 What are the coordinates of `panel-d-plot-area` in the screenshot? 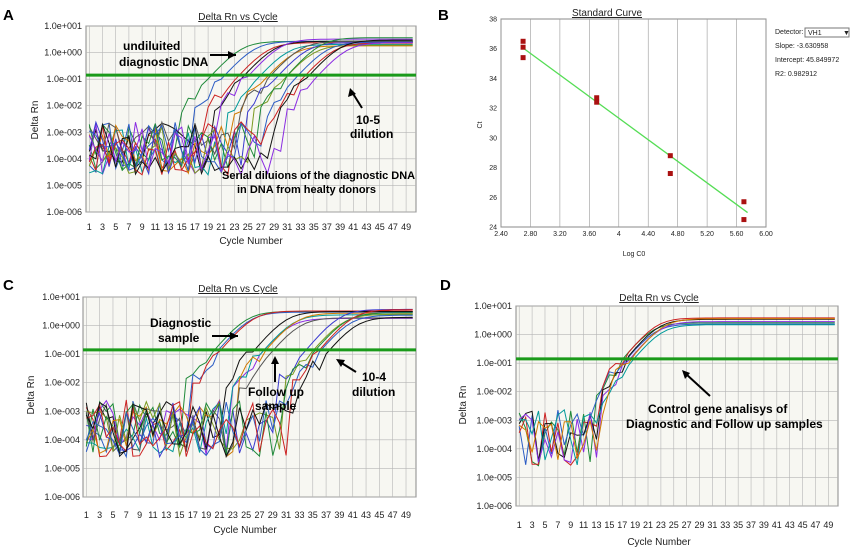 It's located at (677, 406).